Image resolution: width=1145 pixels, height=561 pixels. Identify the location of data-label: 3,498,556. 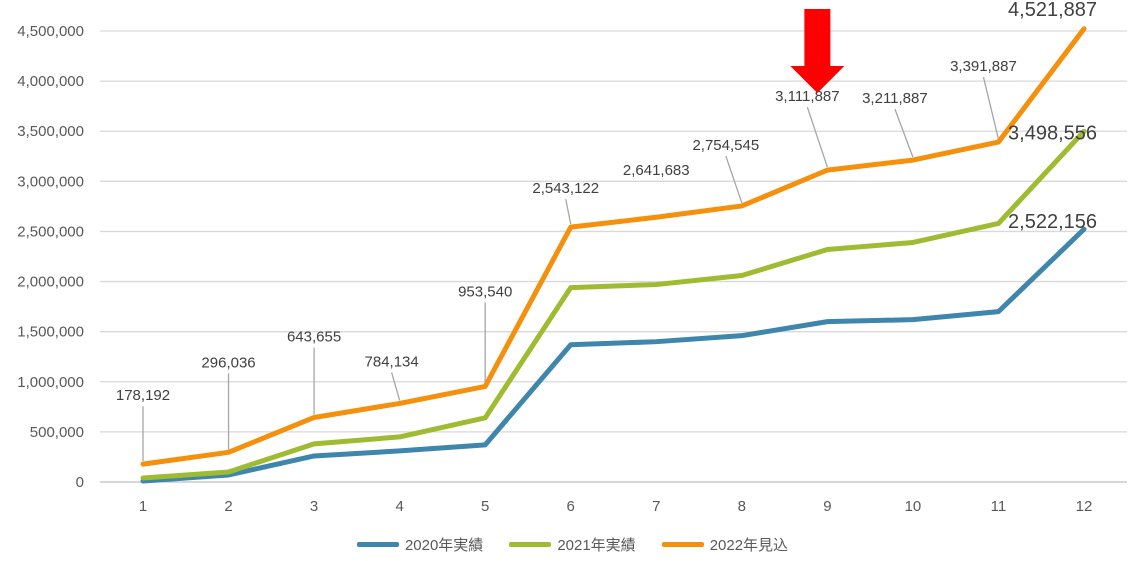
(1052, 133).